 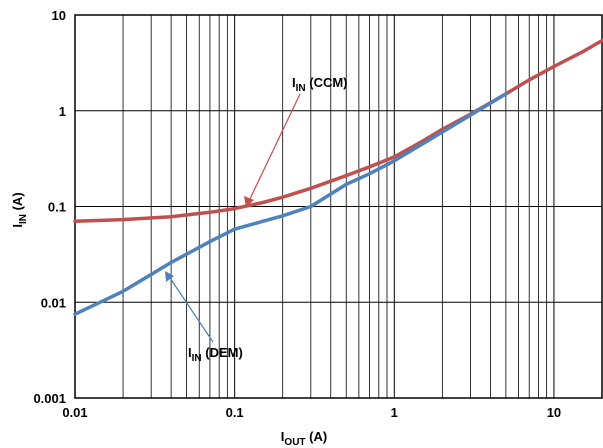 What do you see at coordinates (274, 148) in the screenshot?
I see `ccm-arrow-line` at bounding box center [274, 148].